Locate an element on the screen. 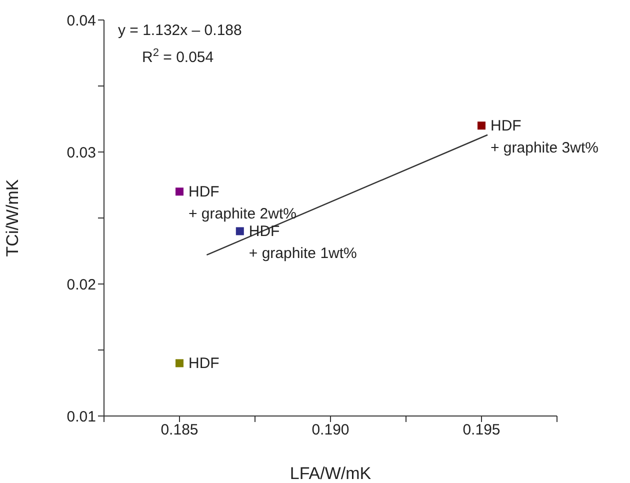 The height and width of the screenshot is (483, 630). x-axis-title: LFA/W/mK is located at coordinates (331, 473).